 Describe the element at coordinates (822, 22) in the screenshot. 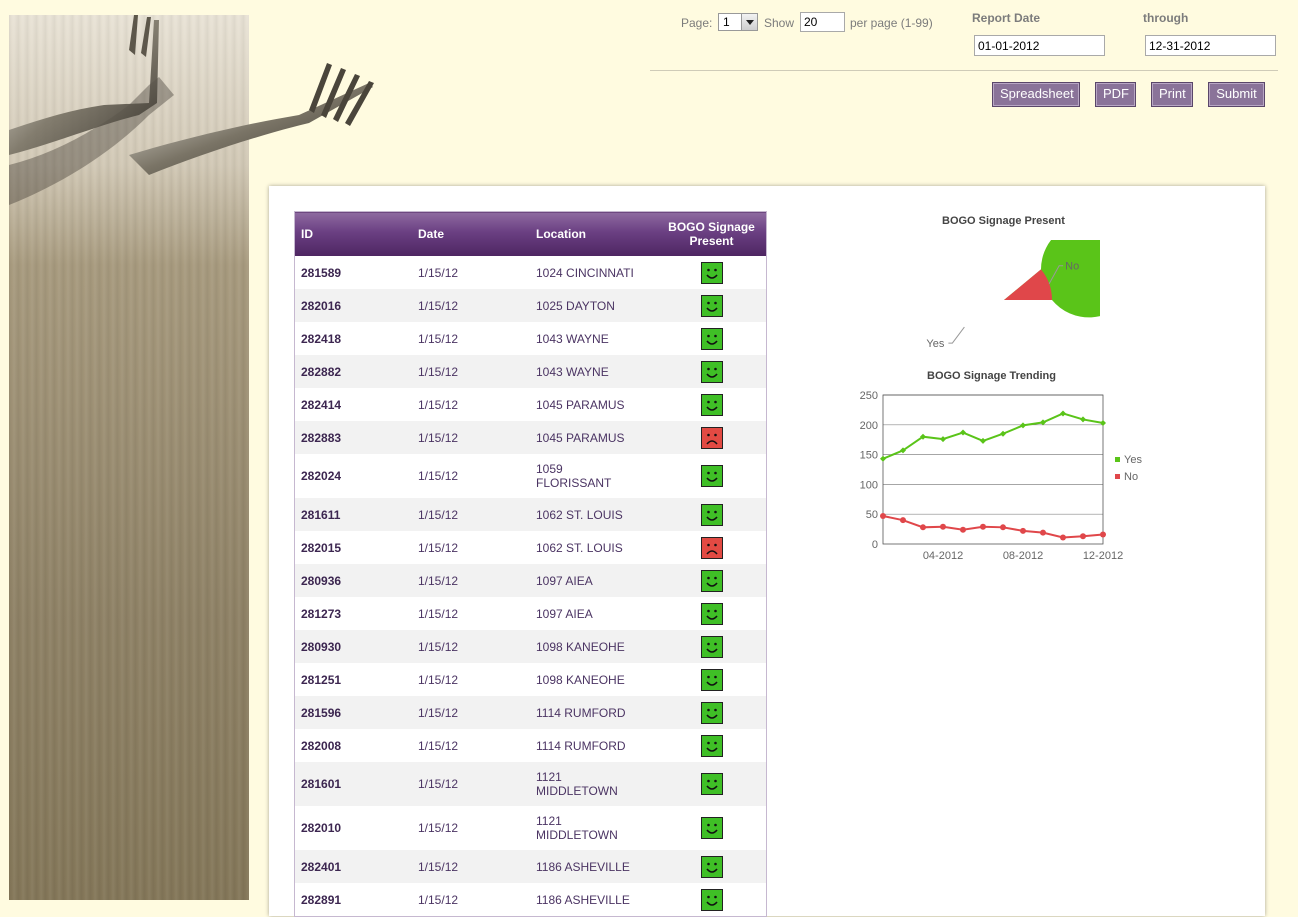

I see `per-page-input` at that location.